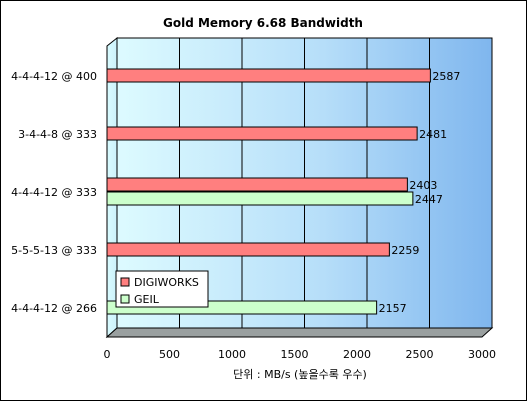 This screenshot has width=527, height=401. I want to click on y-category-label: 4-4-4-12 @ 333, so click(54, 192).